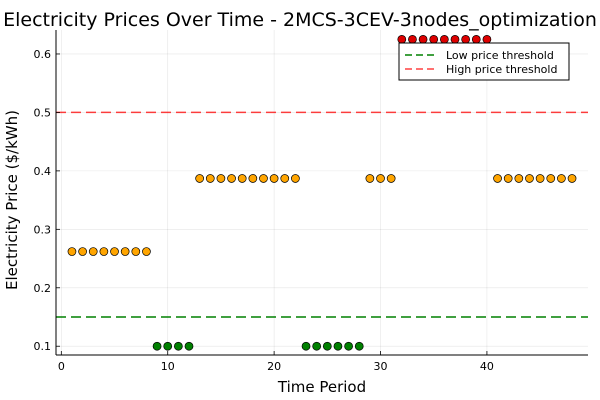  What do you see at coordinates (43, 229) in the screenshot?
I see `y-tick-label: 0.3` at bounding box center [43, 229].